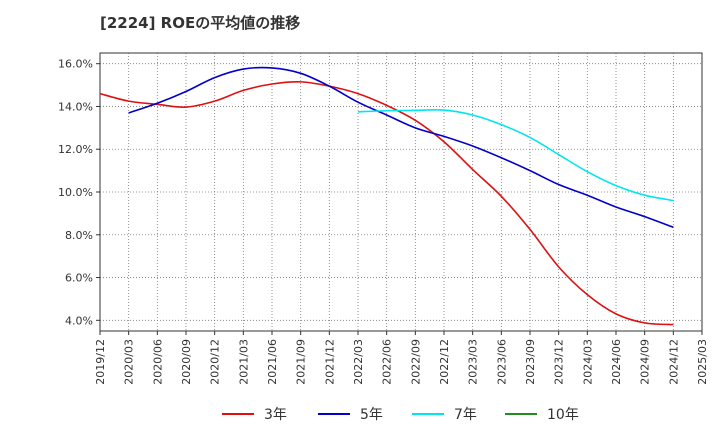  I want to click on y-tick-label: 10.0%, so click(75, 192).